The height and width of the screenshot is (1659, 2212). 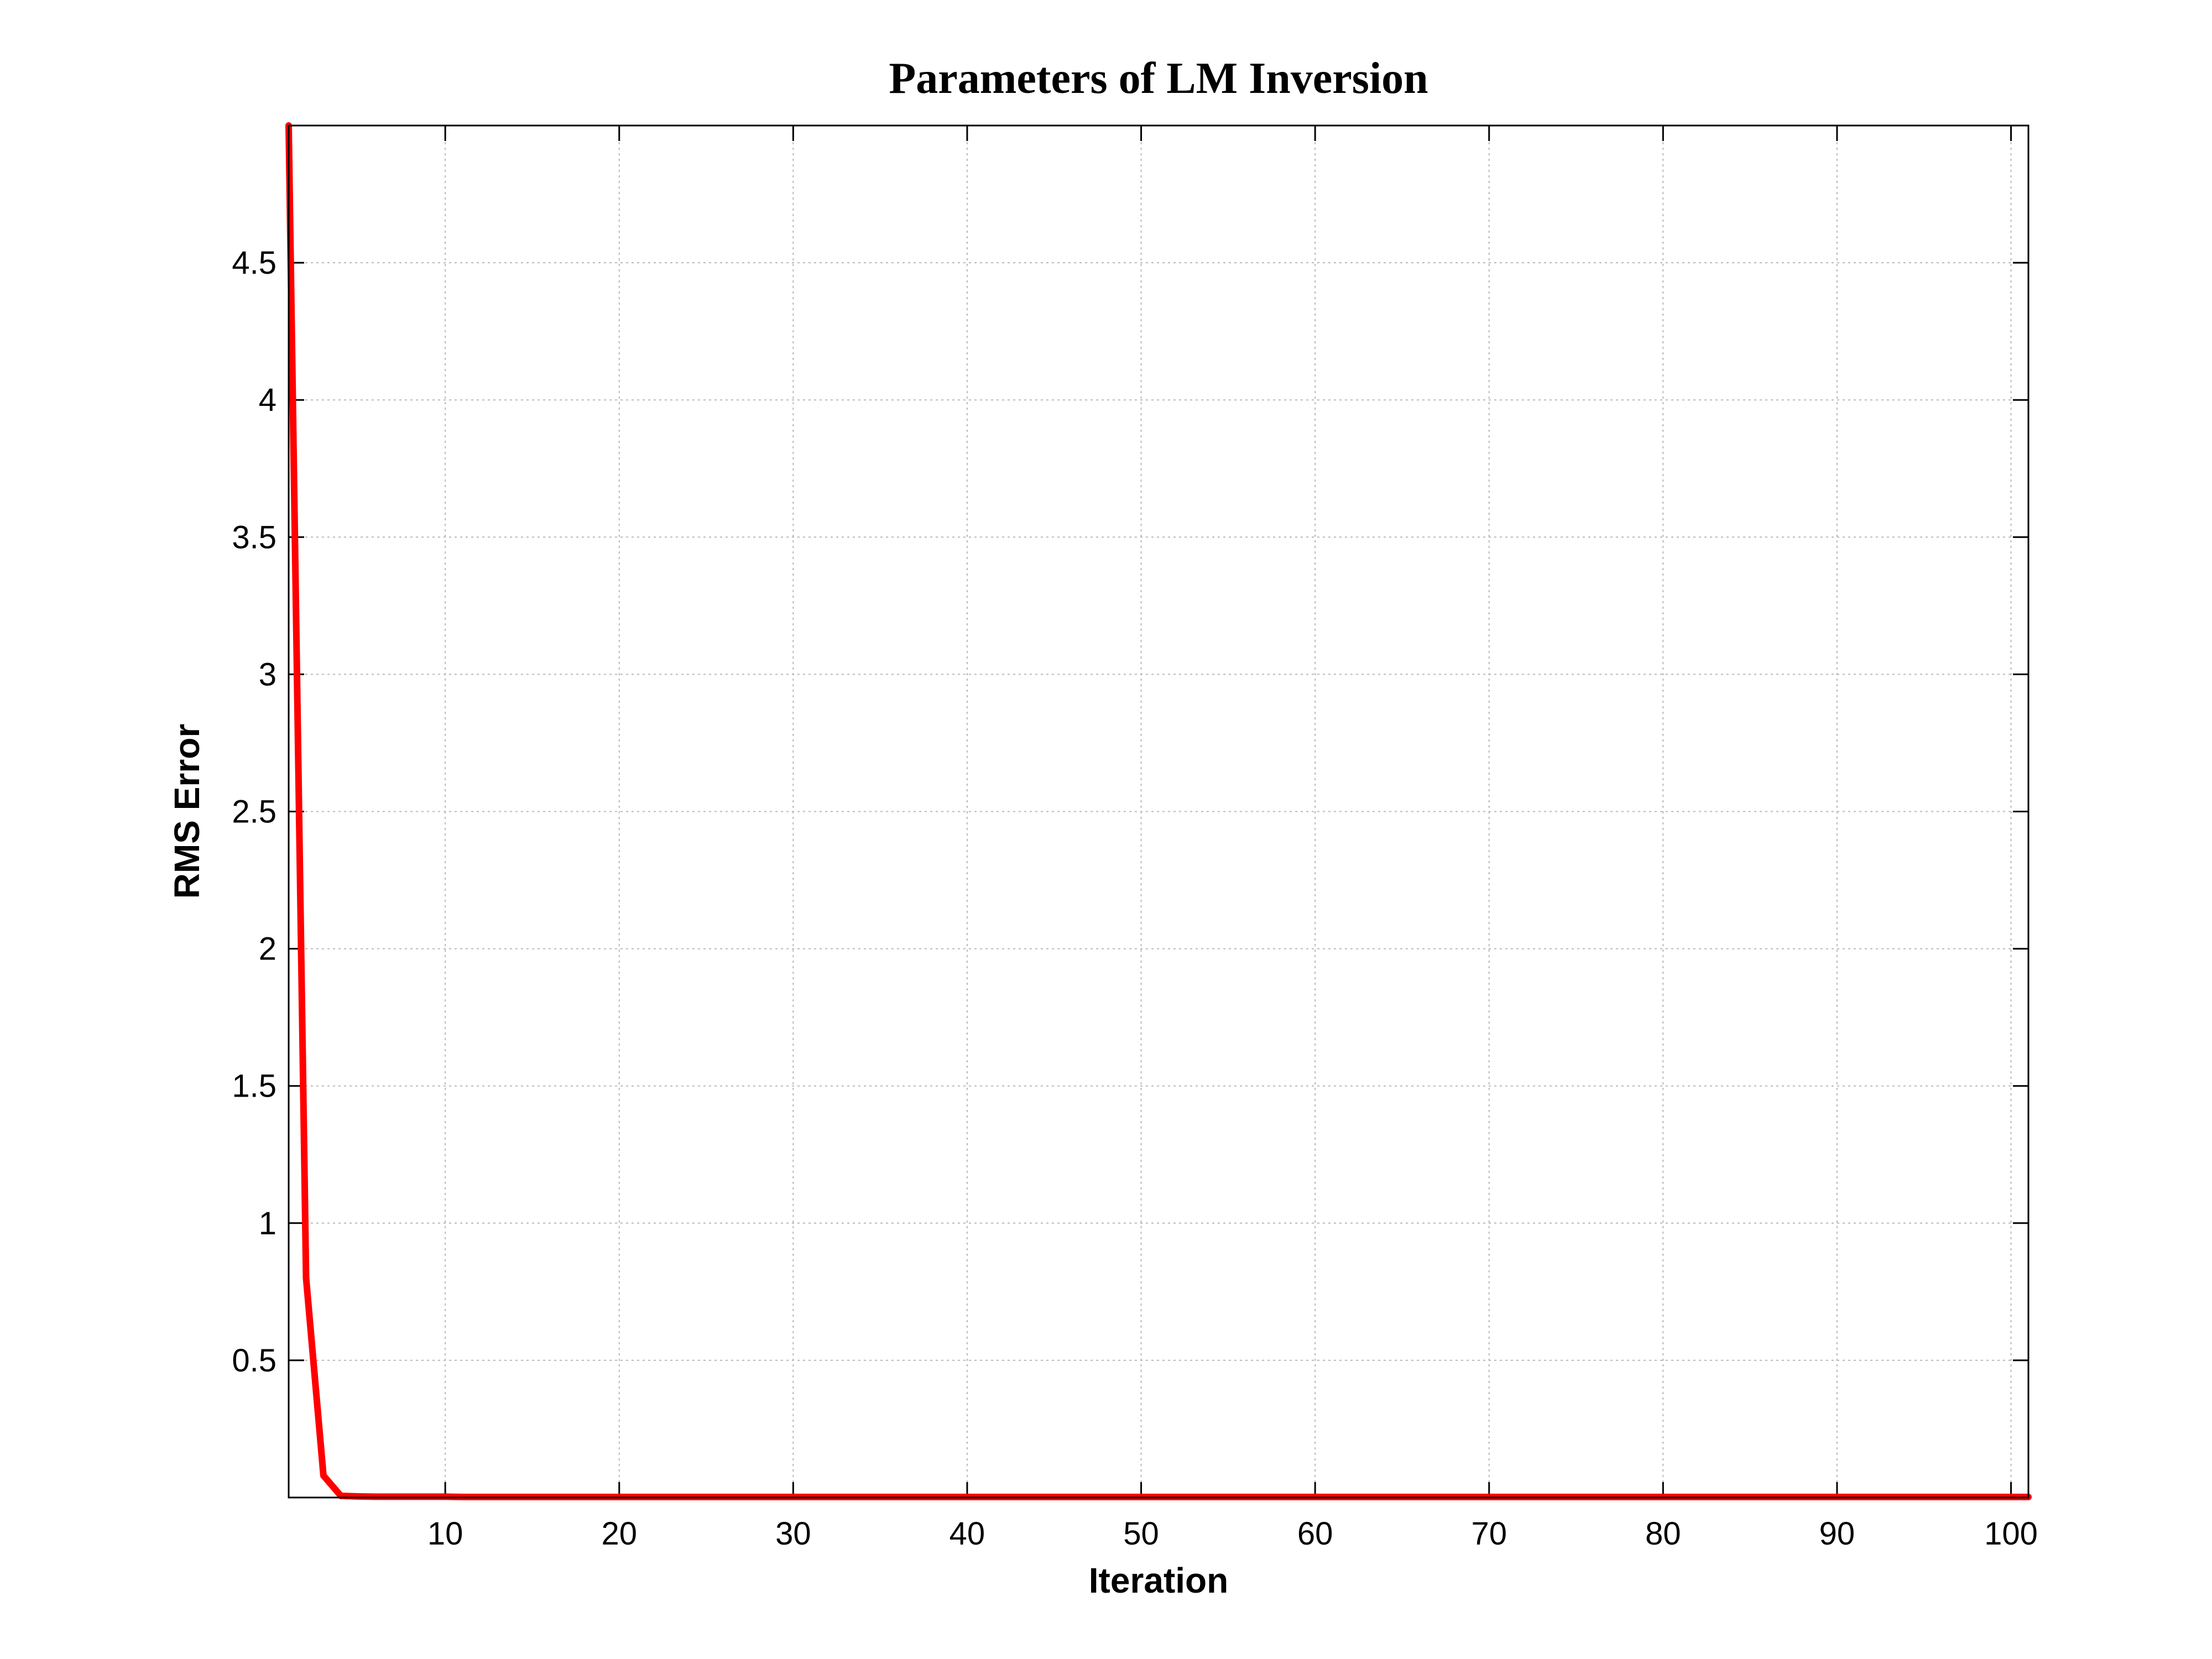 I want to click on y-tick-label: 0.5, so click(x=254, y=1361).